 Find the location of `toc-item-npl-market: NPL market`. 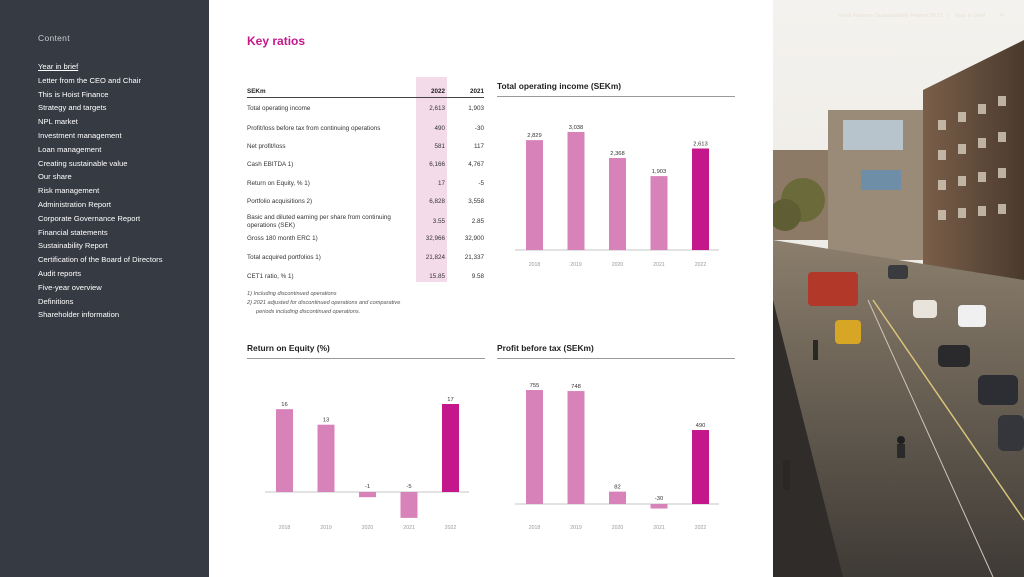

toc-item-npl-market: NPL market is located at coordinates (58, 122).